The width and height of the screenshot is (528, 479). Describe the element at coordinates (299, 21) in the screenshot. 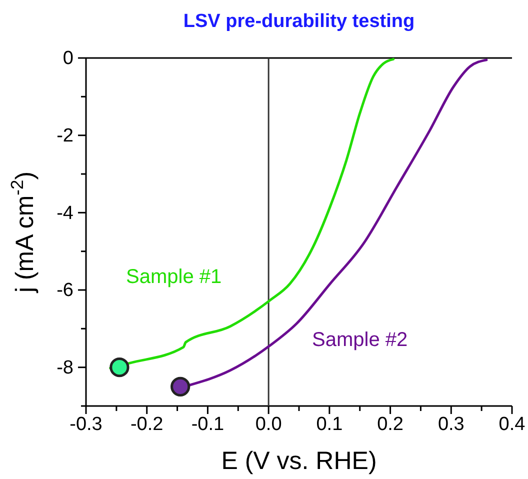

I see `chart-title: LSV pre-durability testing` at that location.